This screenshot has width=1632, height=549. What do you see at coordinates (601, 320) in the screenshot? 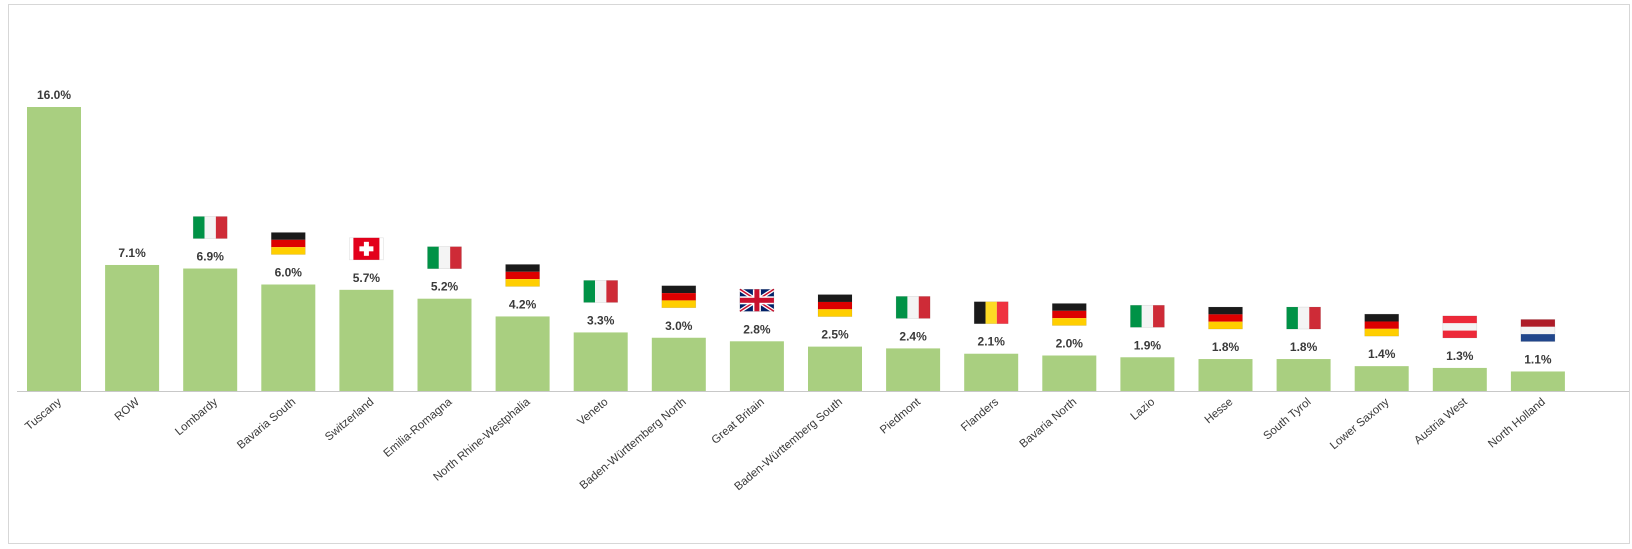
I see `bar-value-label: 3.3%` at bounding box center [601, 320].